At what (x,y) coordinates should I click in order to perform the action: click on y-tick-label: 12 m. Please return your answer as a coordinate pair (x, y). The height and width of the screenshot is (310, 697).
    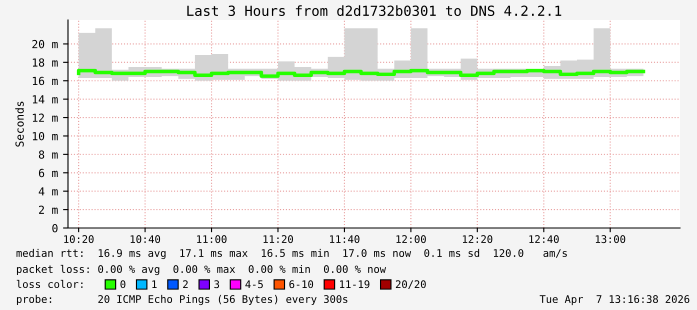
    Looking at the image, I should click on (45, 118).